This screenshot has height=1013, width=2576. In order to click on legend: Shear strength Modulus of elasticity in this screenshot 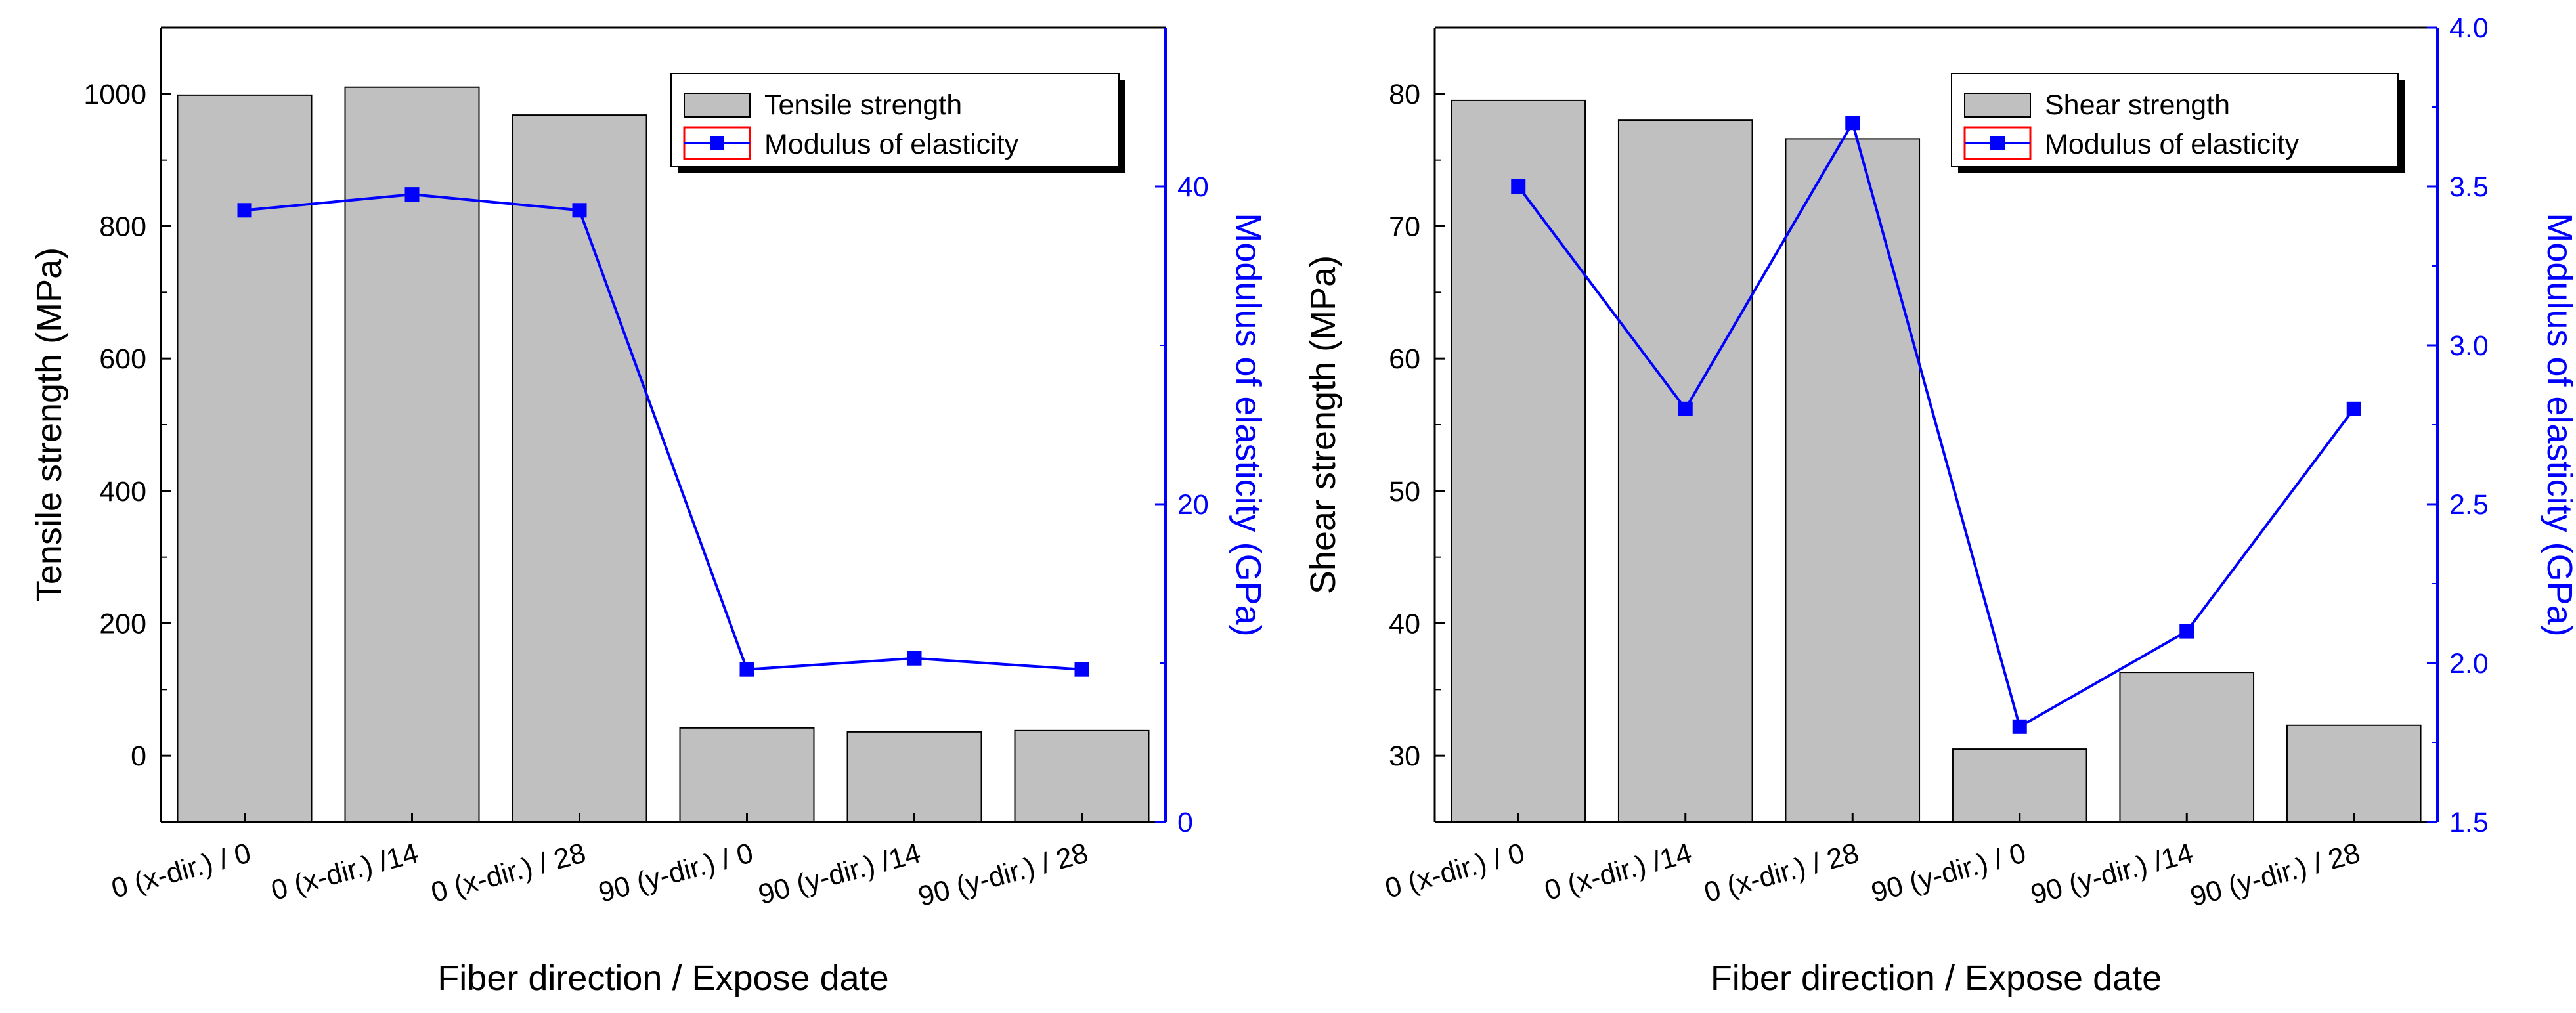, I will do `click(2178, 123)`.